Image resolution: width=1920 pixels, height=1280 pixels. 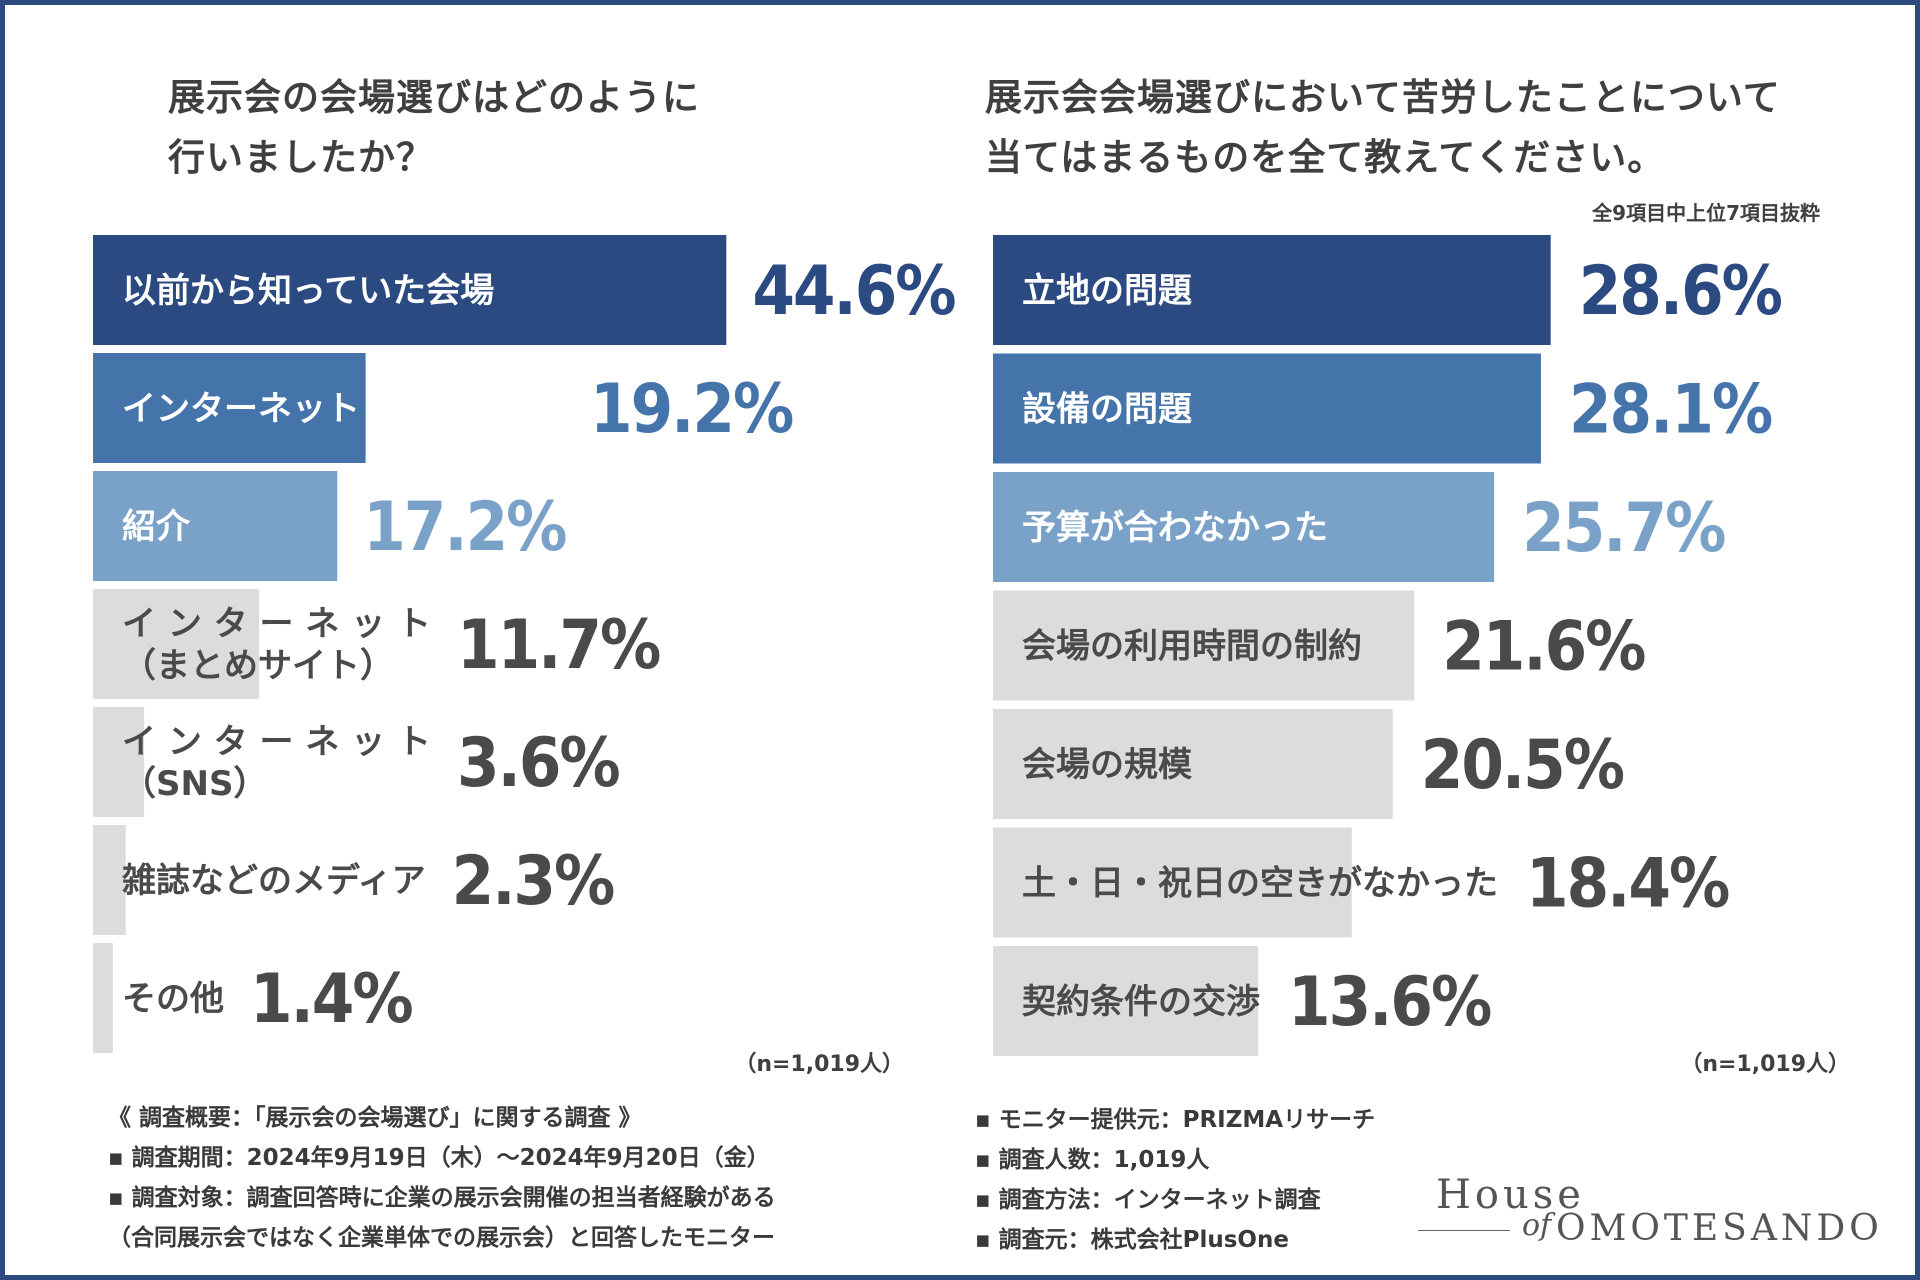 What do you see at coordinates (1107, 410) in the screenshot?
I see `right-category-label: 設備の問題` at bounding box center [1107, 410].